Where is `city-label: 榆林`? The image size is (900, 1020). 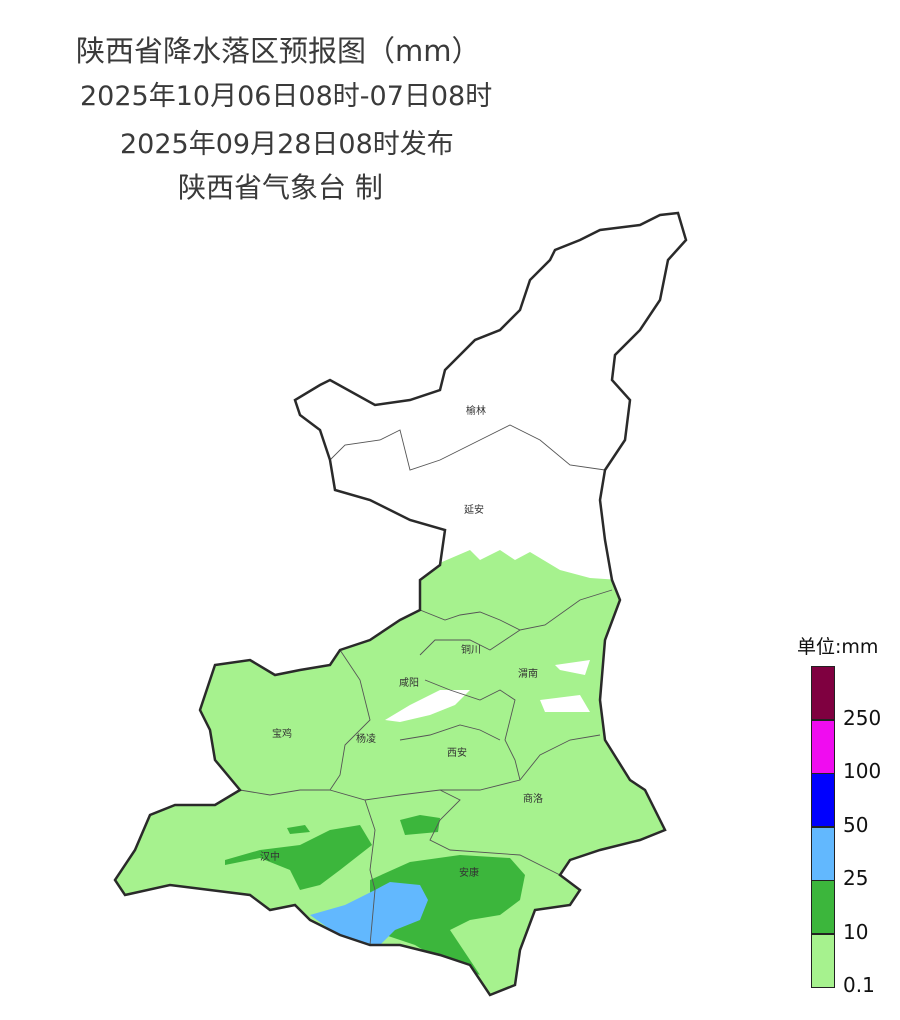 city-label: 榆林 is located at coordinates (476, 410).